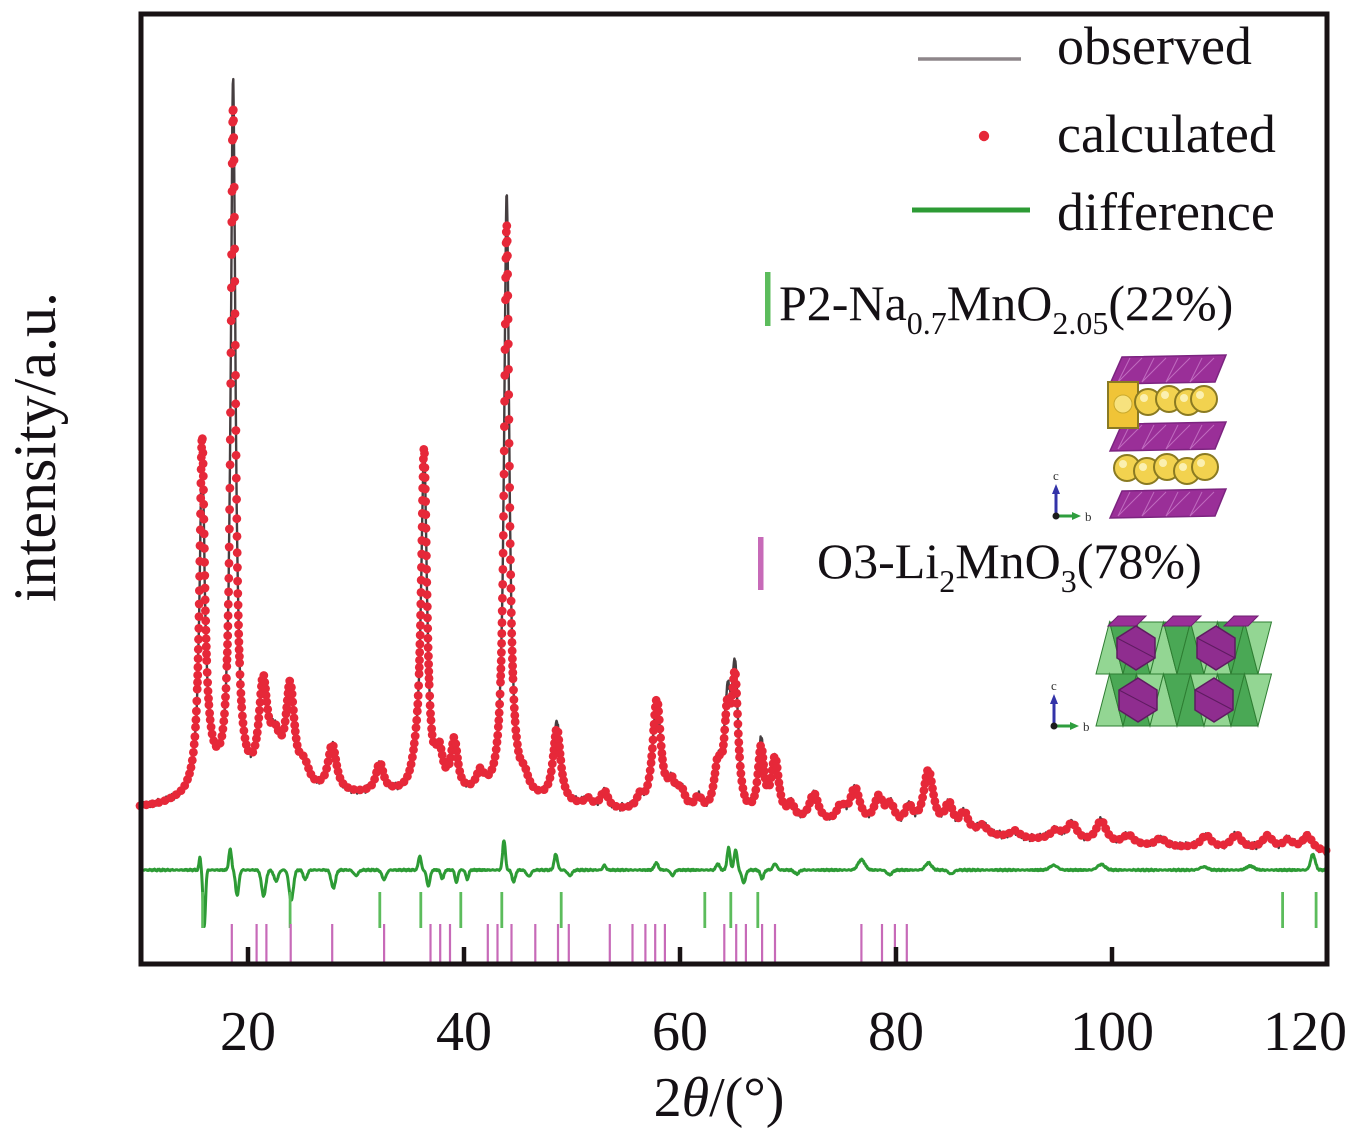 Image resolution: width=1355 pixels, height=1143 pixels. I want to click on li-octahedron-edge, so click(1136, 648).